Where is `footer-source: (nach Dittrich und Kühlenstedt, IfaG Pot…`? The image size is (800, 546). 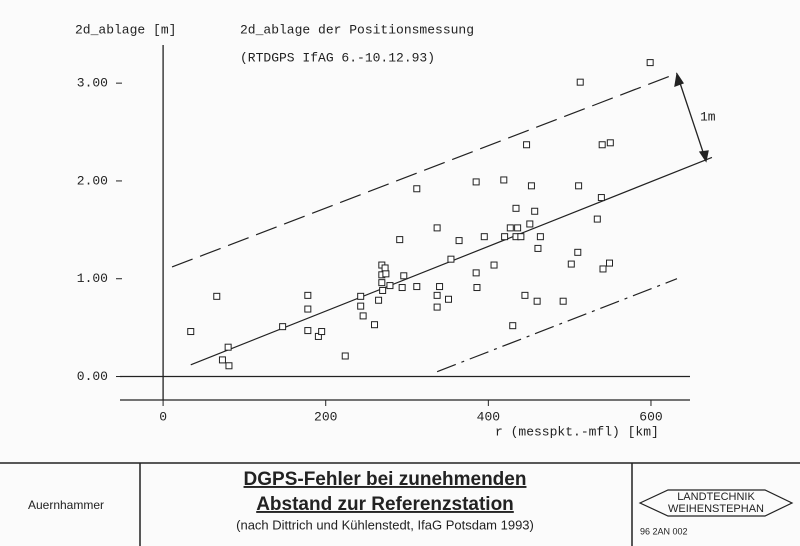 footer-source: (nach Dittrich und Kühlenstedt, IfaG Pot… is located at coordinates (385, 524).